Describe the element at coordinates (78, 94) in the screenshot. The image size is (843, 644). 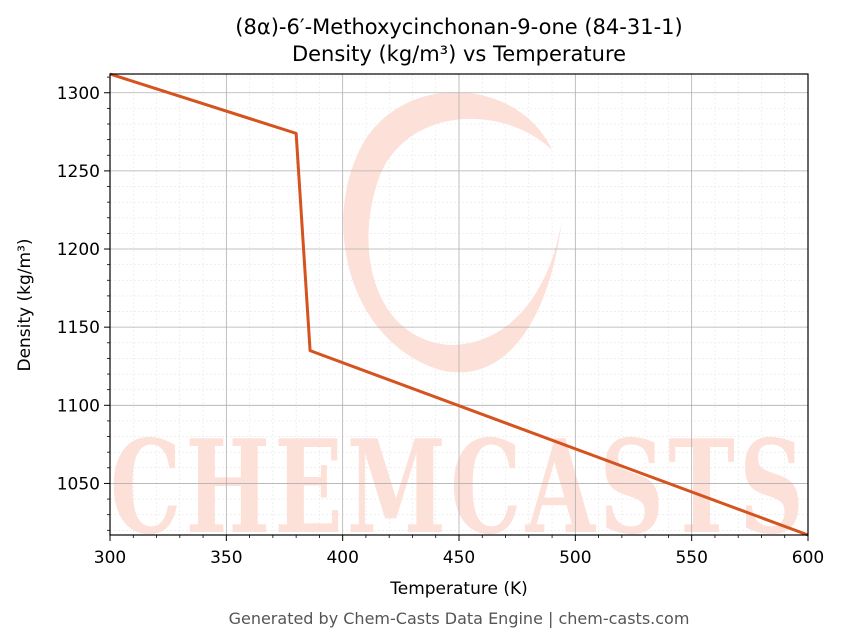
I see `y-tick-label: 1300` at that location.